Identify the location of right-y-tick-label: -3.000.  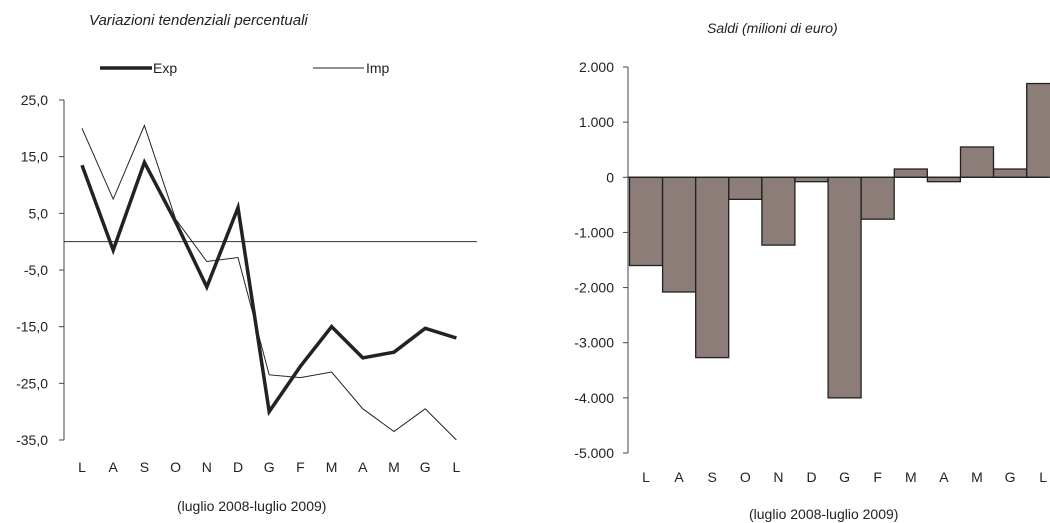
(594, 343).